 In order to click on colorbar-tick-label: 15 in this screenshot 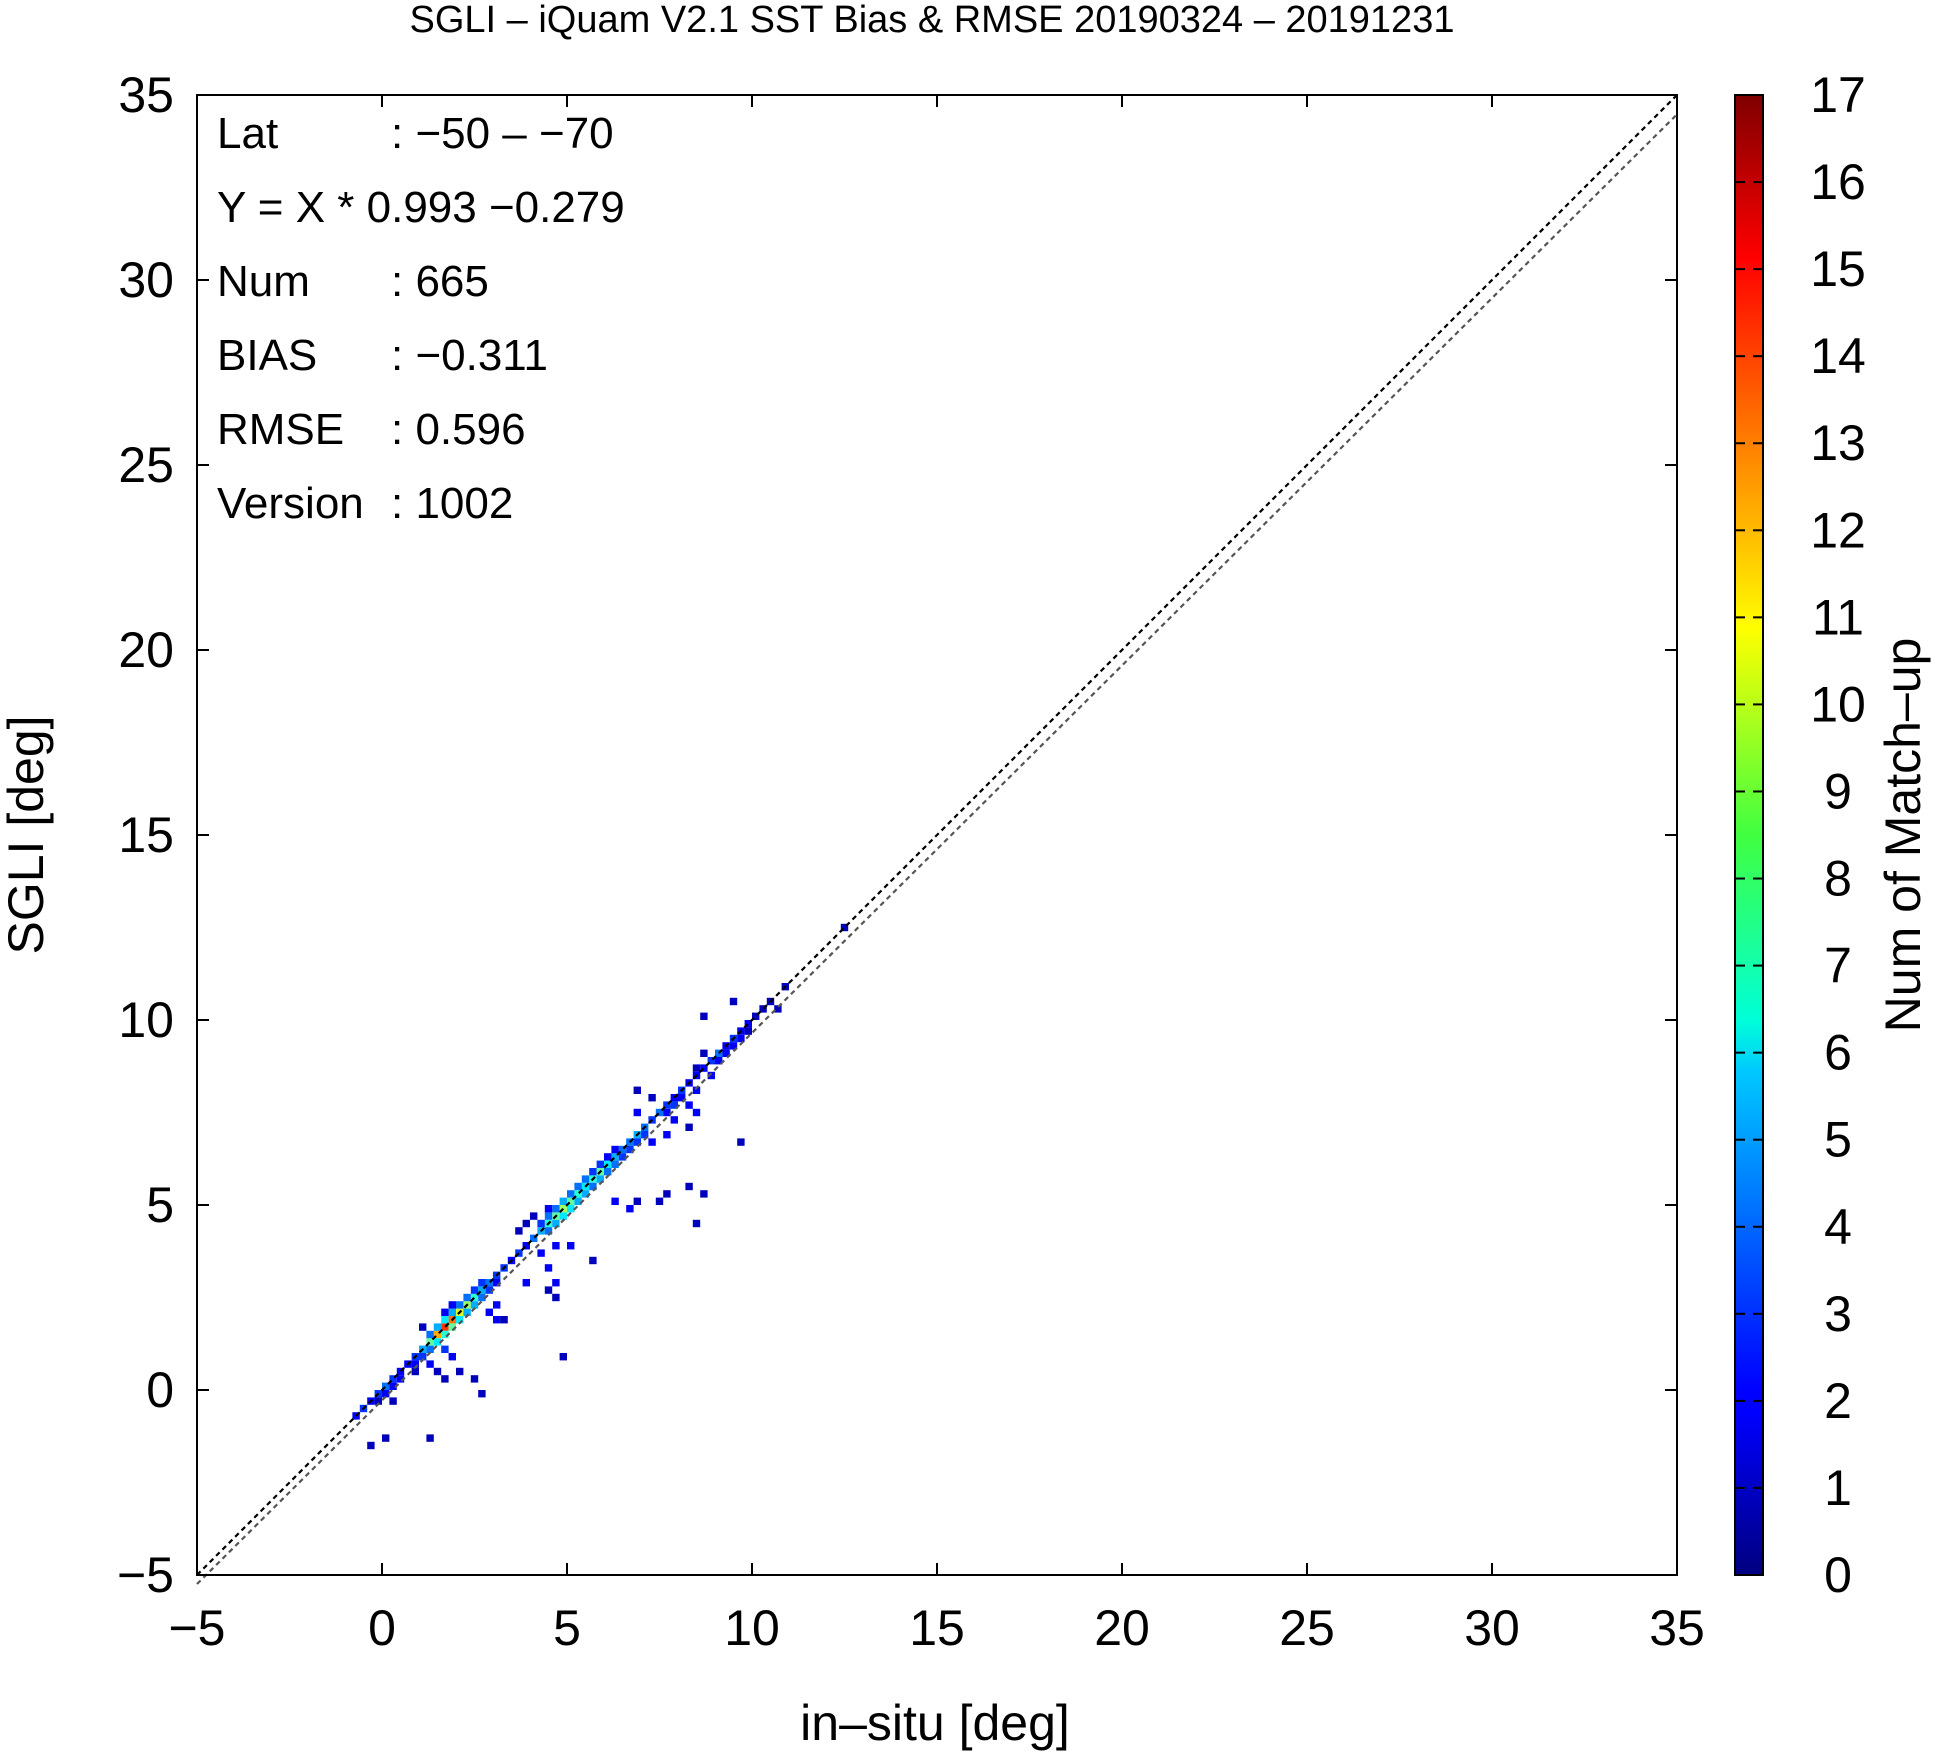, I will do `click(1838, 269)`.